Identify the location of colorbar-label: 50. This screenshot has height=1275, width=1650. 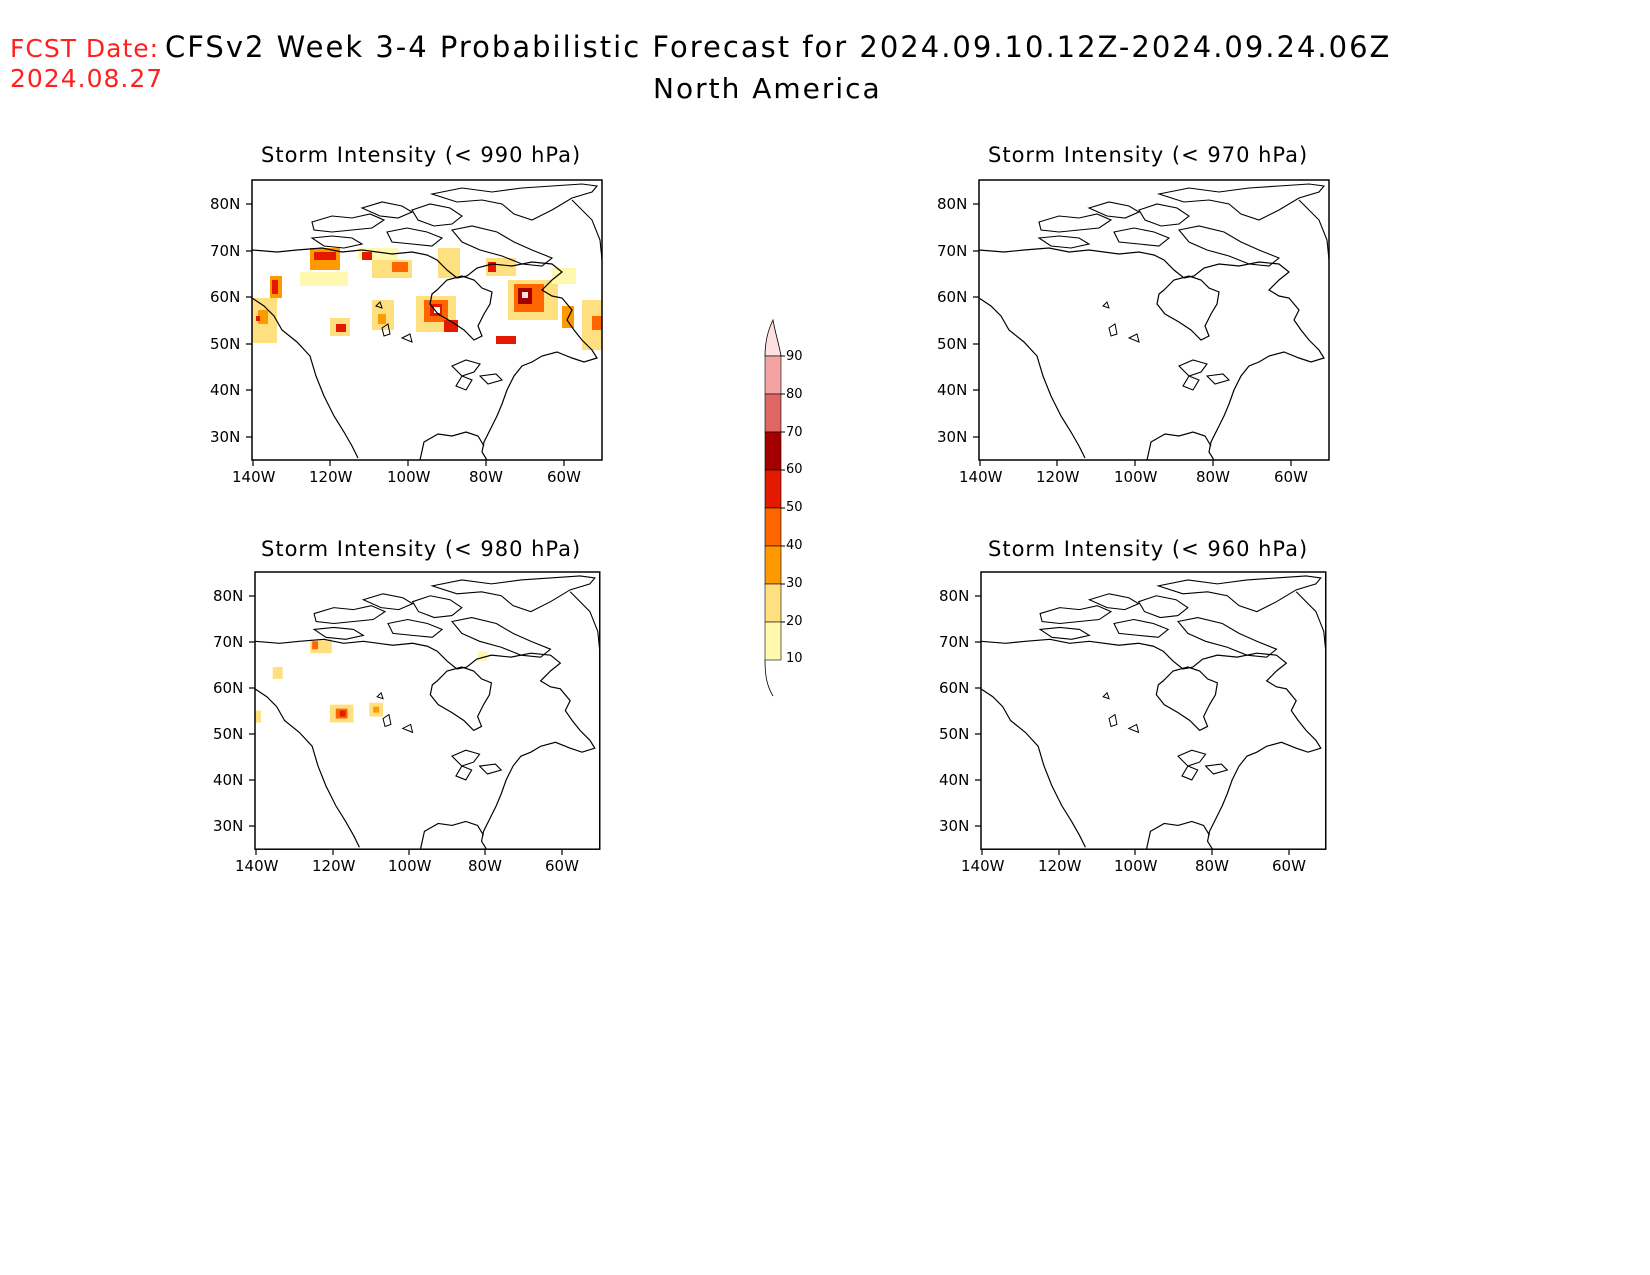
(794, 507).